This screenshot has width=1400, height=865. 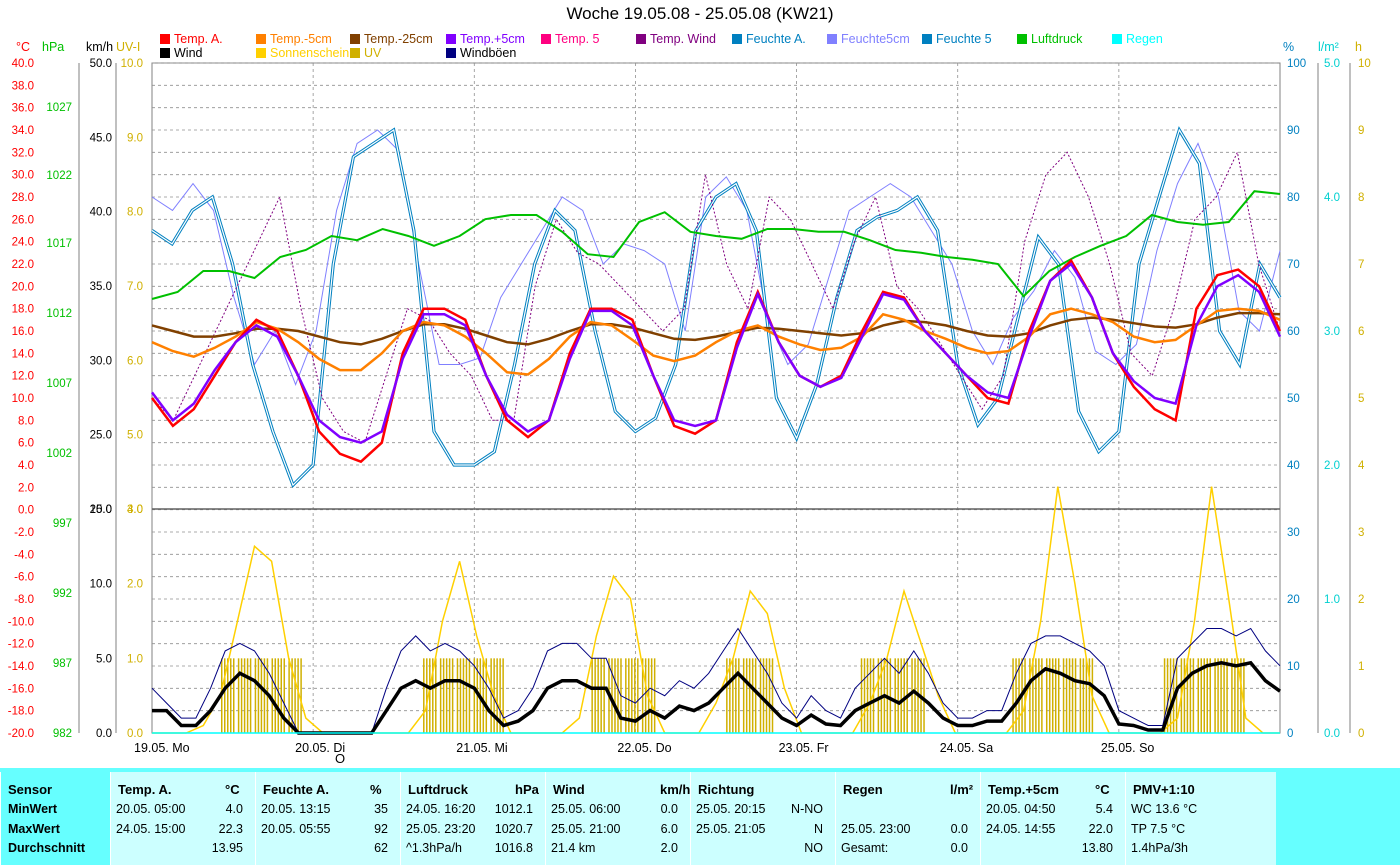 I want to click on sun-tick-label: 8, so click(x=1361, y=198).